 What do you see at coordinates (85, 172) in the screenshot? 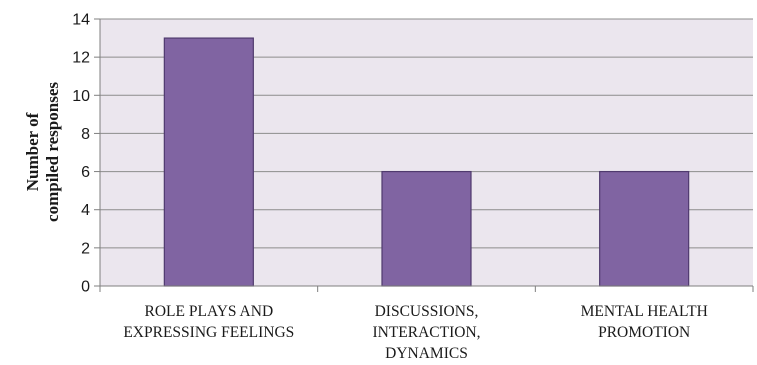
I see `y-tick-label: 6` at bounding box center [85, 172].